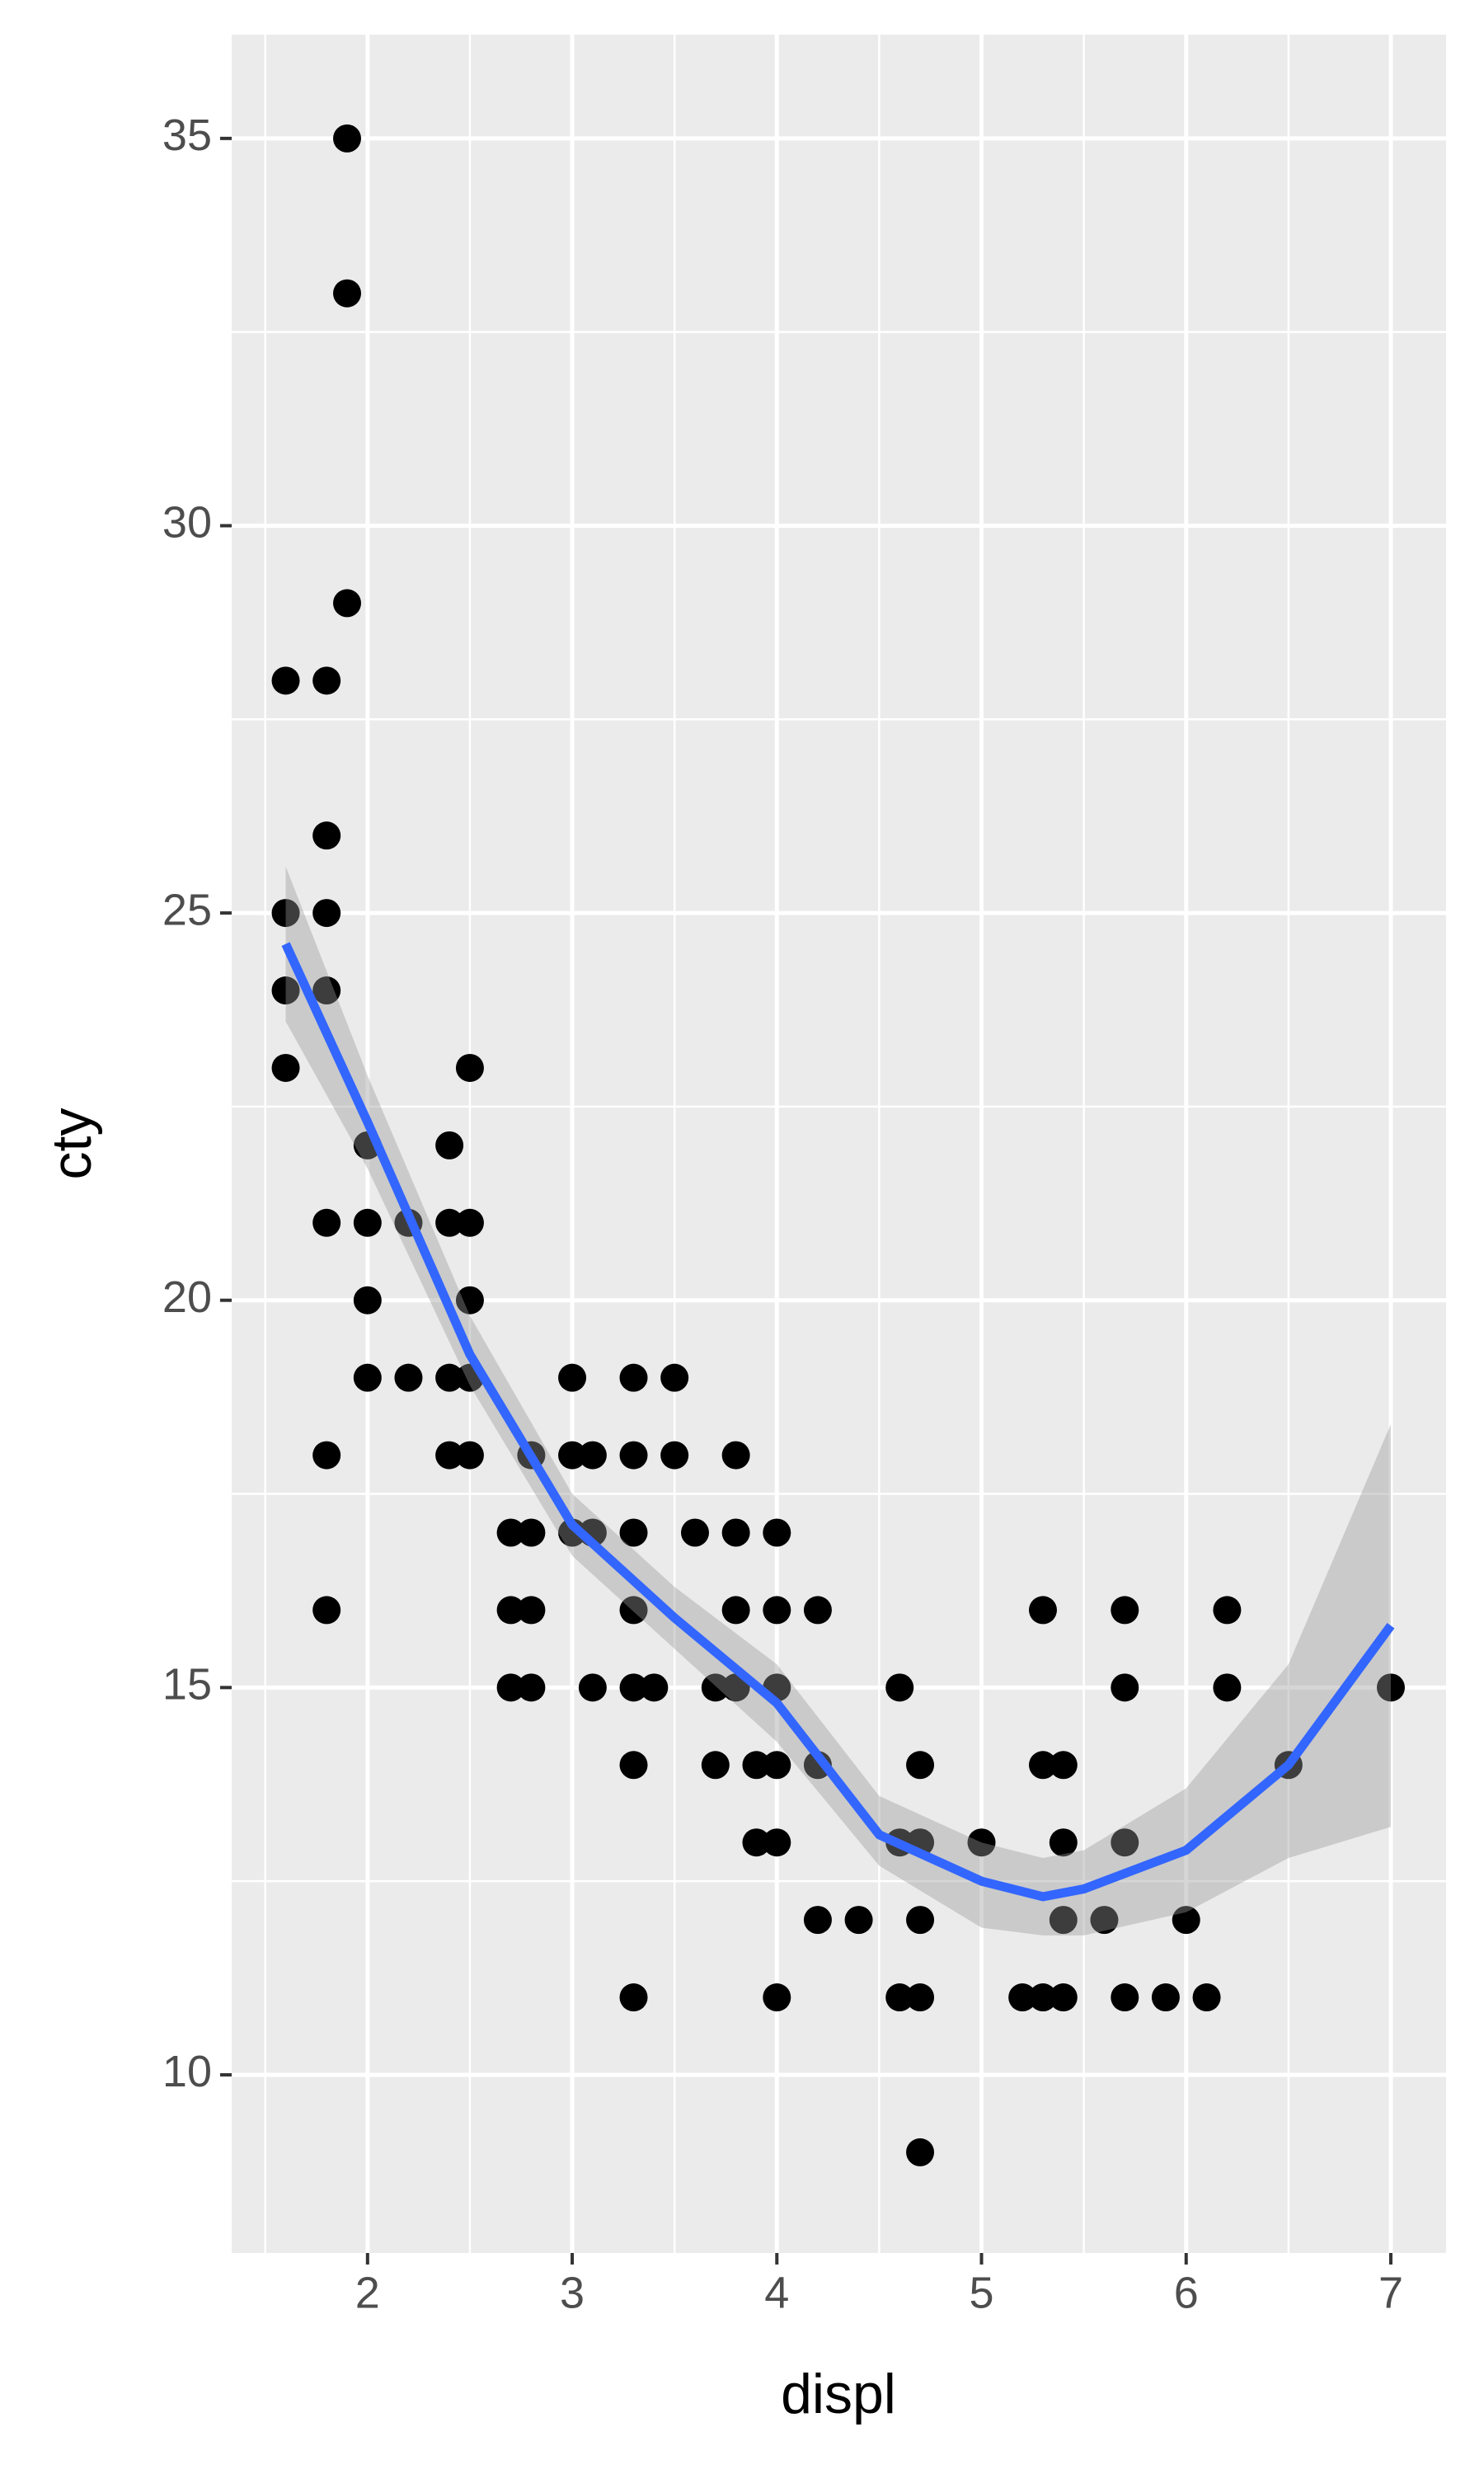 Image resolution: width=1484 pixels, height=2474 pixels. Describe the element at coordinates (187, 135) in the screenshot. I see `y-tick-label: 35` at that location.